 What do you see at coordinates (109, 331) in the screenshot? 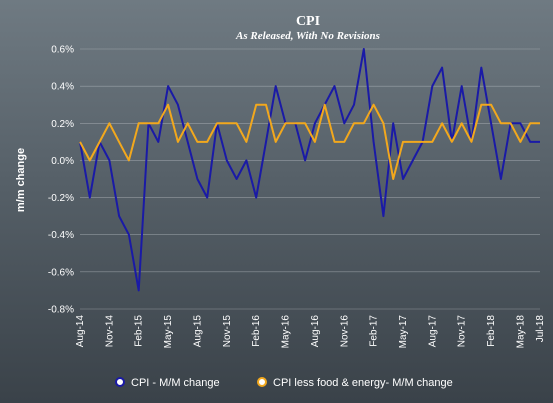
I see `x-tick-label: Nov-14` at bounding box center [109, 331].